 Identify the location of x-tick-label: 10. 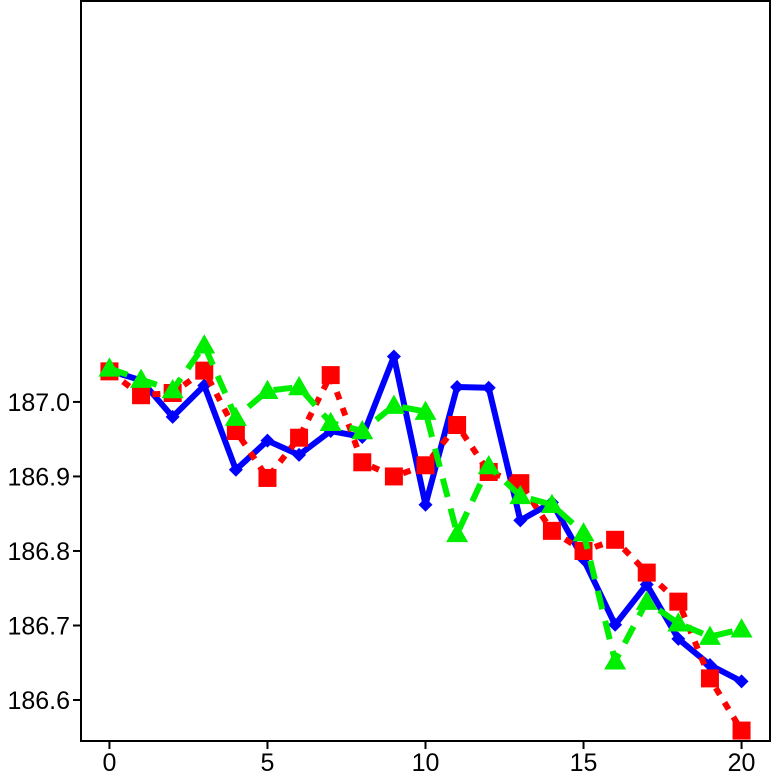
(426, 760).